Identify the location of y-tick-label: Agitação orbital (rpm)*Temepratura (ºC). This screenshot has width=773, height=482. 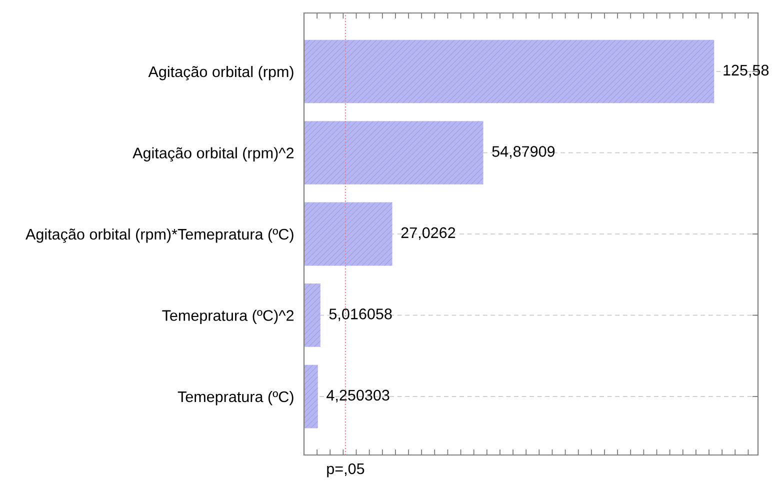
(160, 235).